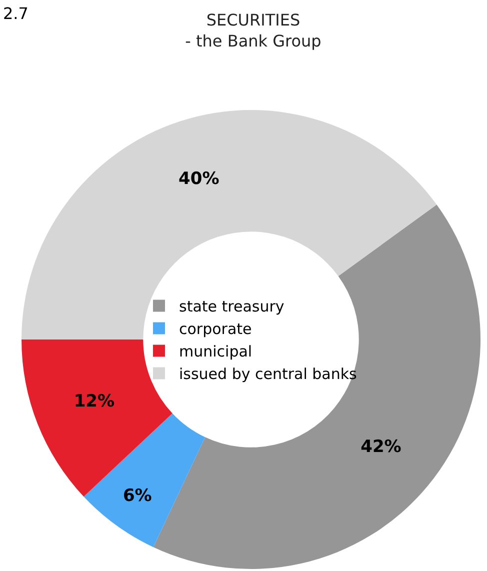  Describe the element at coordinates (15, 13) in the screenshot. I see `text: 2.7` at that location.